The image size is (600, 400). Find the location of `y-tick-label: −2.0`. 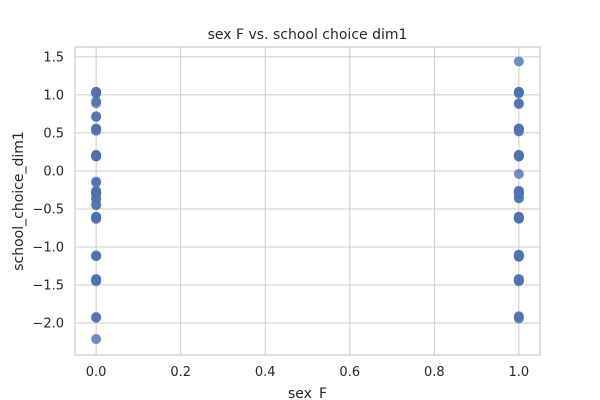

y-tick-label: −2.0 is located at coordinates (48, 324).